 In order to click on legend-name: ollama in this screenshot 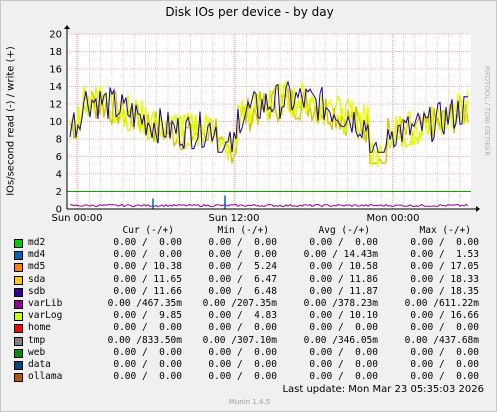, I will do `click(45, 377)`.